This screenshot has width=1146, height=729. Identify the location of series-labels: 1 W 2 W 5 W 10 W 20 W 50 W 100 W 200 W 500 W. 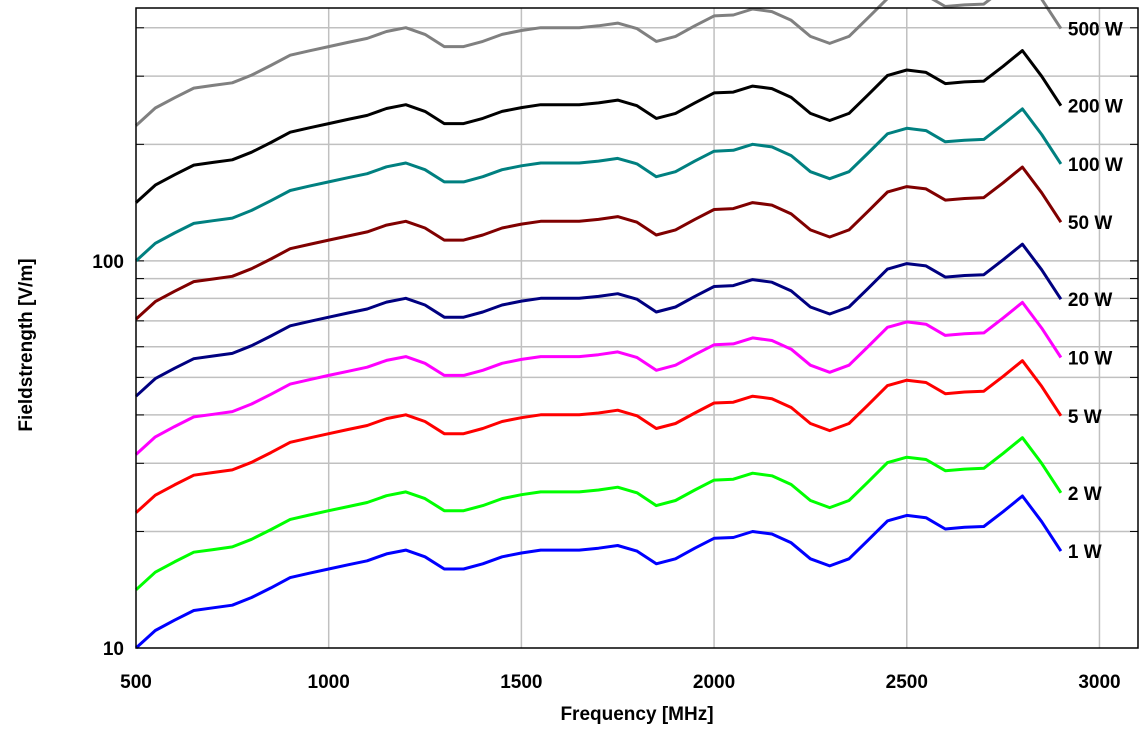
(1095, 291).